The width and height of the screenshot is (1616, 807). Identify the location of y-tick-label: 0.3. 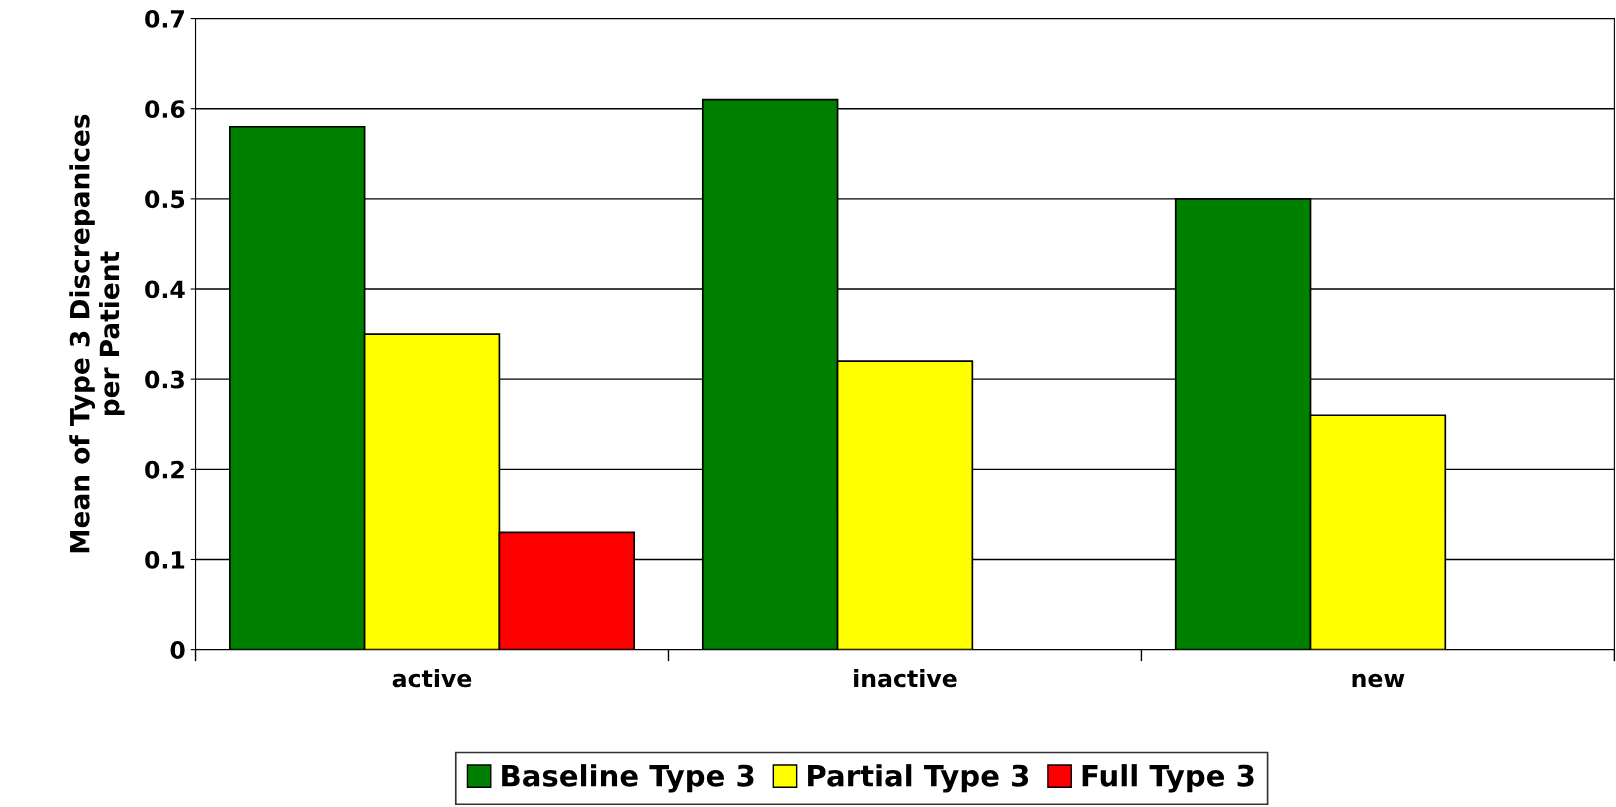
(164, 379).